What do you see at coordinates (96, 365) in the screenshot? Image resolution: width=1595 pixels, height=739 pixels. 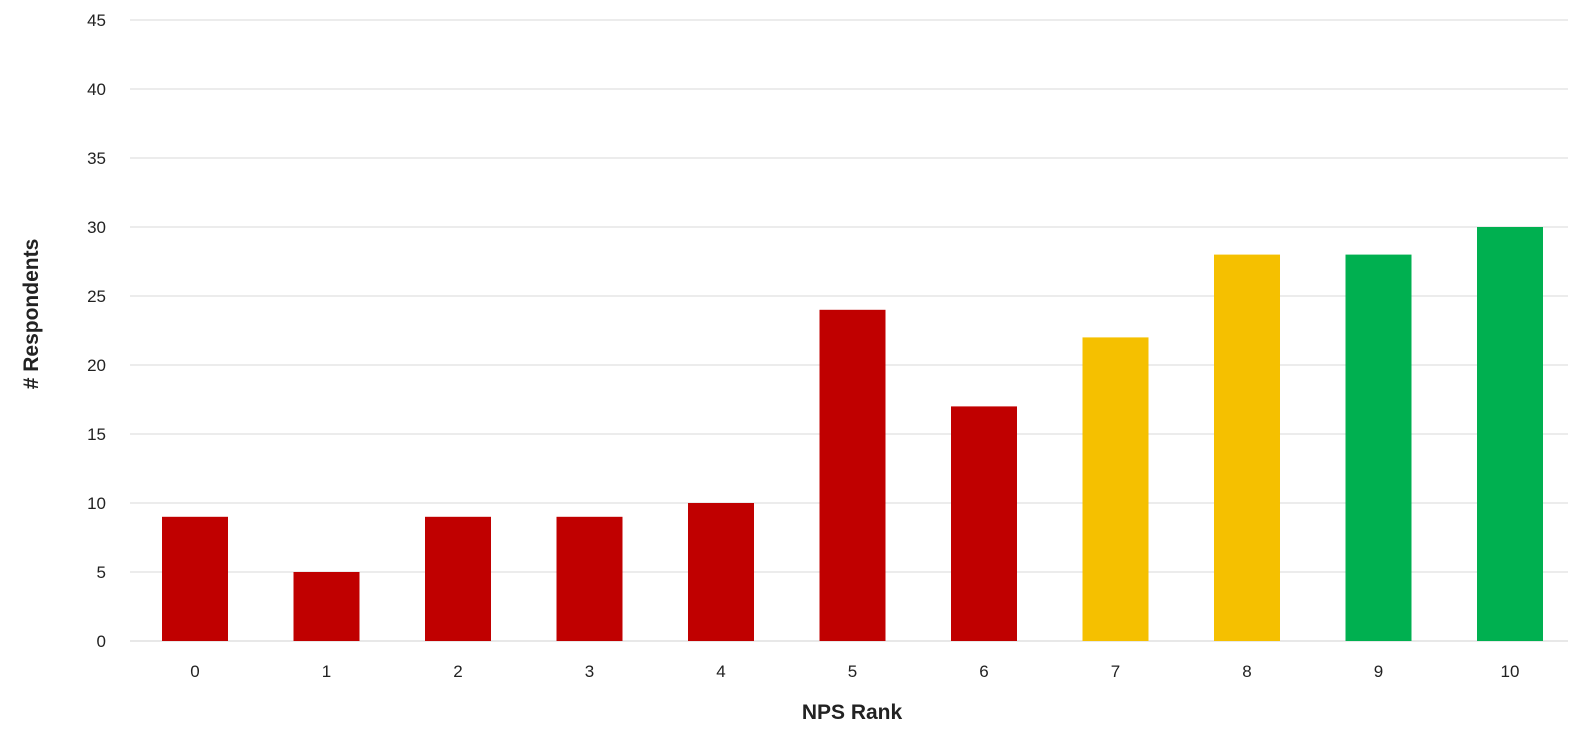 I see `y-tick-label: 20` at bounding box center [96, 365].